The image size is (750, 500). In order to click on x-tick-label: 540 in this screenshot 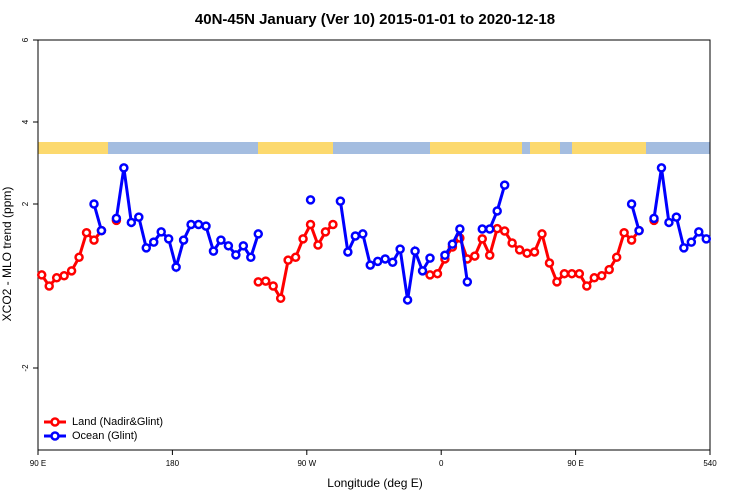, I will do `click(710, 463)`.